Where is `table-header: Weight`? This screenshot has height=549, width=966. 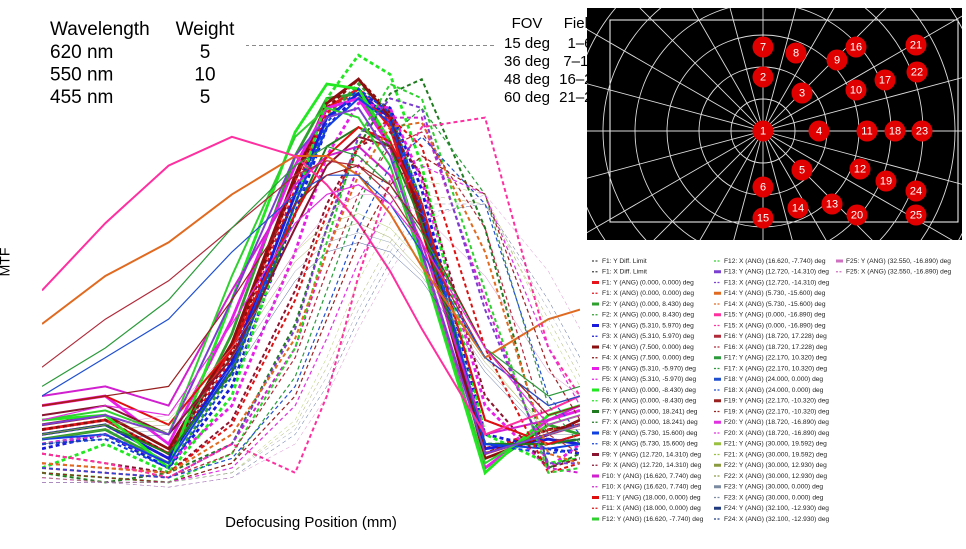
table-header: Weight is located at coordinates (206, 29).